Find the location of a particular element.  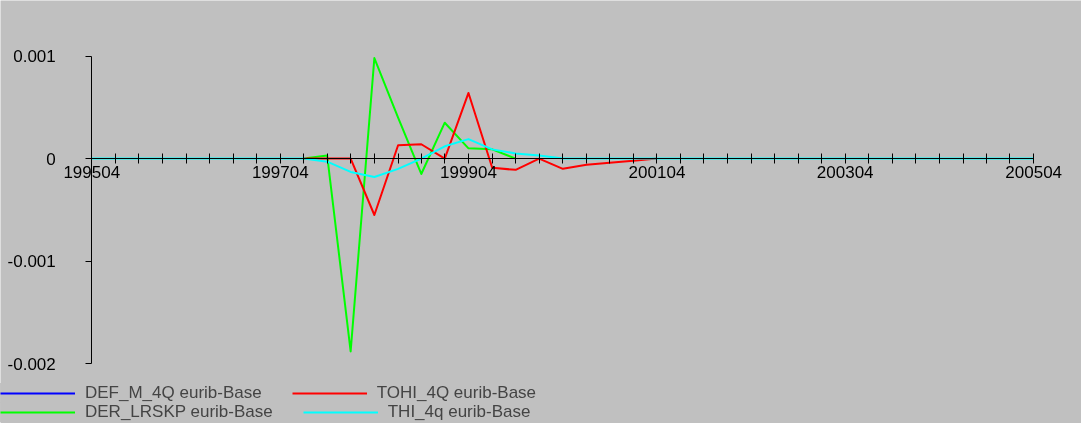

y-tick-label: -0.002 is located at coordinates (31, 364).